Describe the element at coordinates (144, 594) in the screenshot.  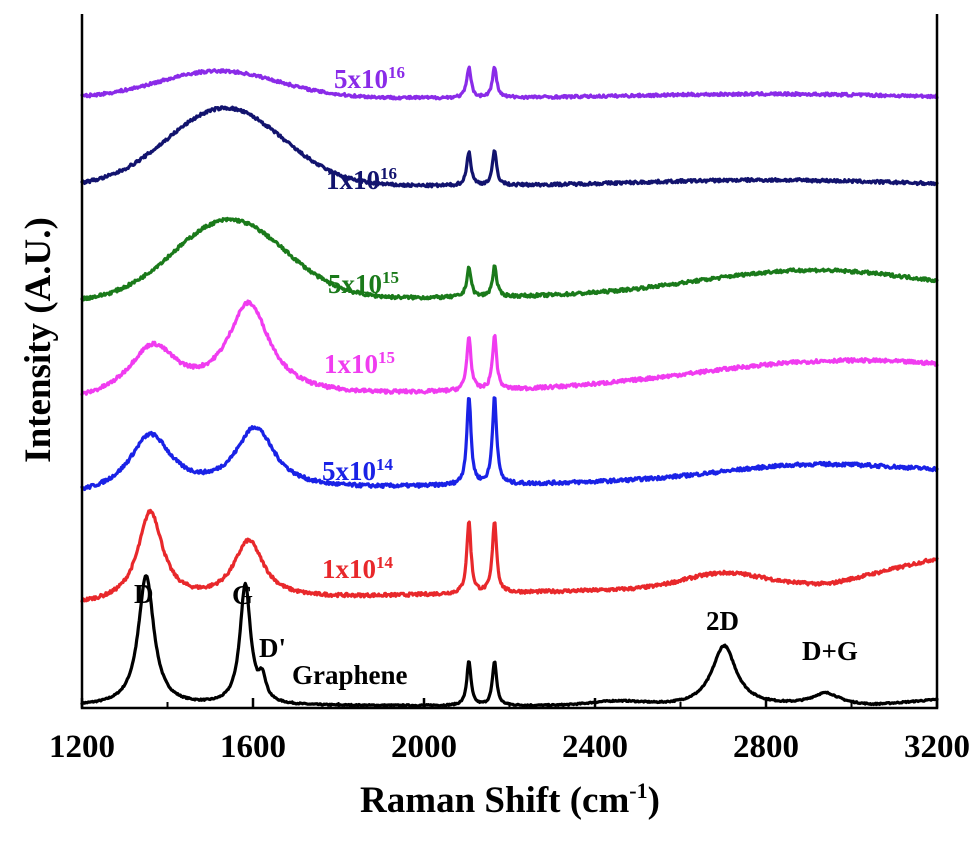
I see `peak-label: D` at that location.